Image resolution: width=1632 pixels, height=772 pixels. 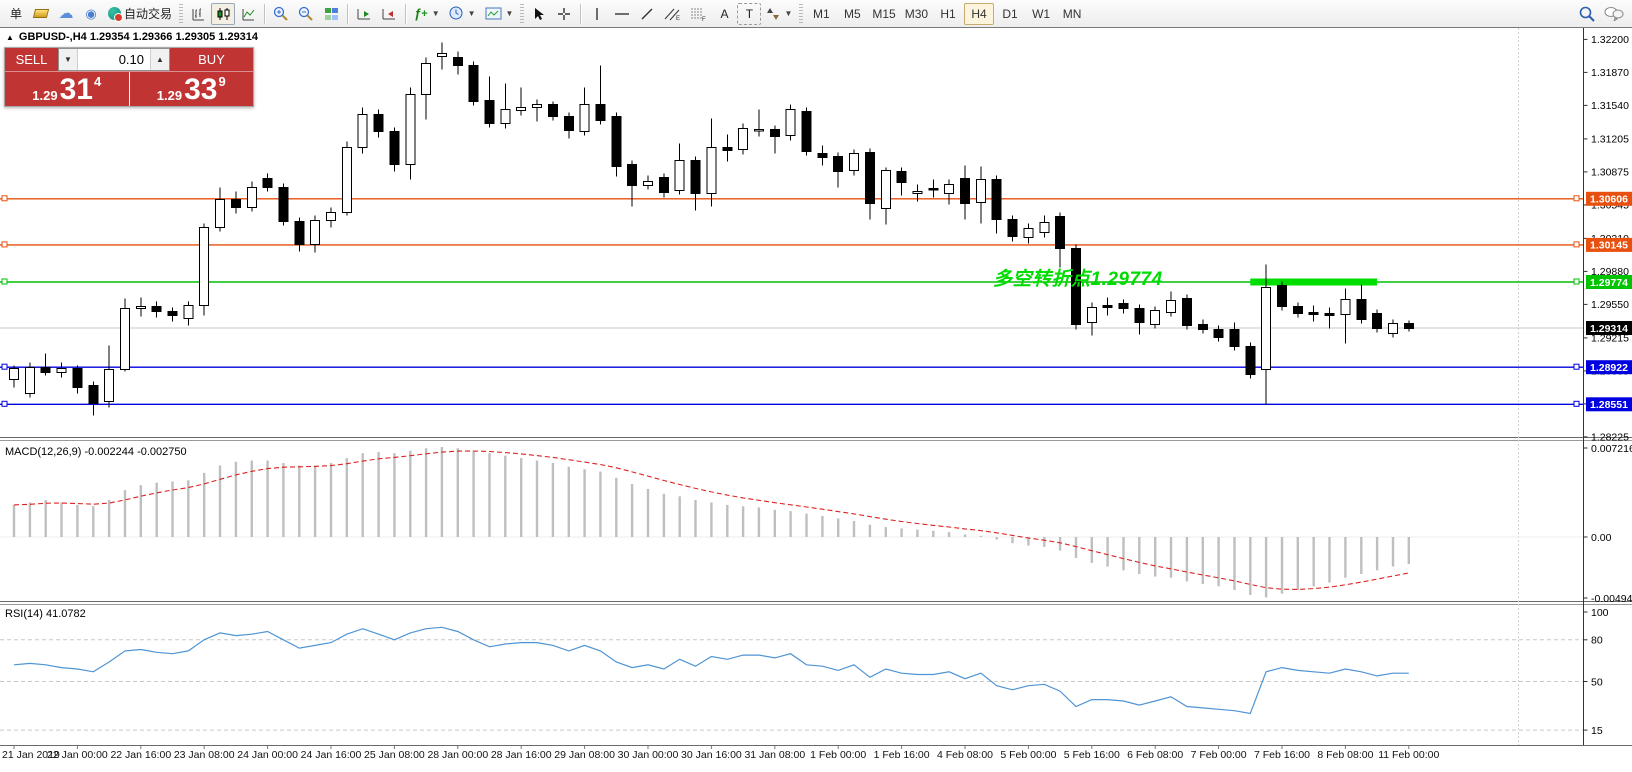 I want to click on auto-scroll-button, so click(x=364, y=14).